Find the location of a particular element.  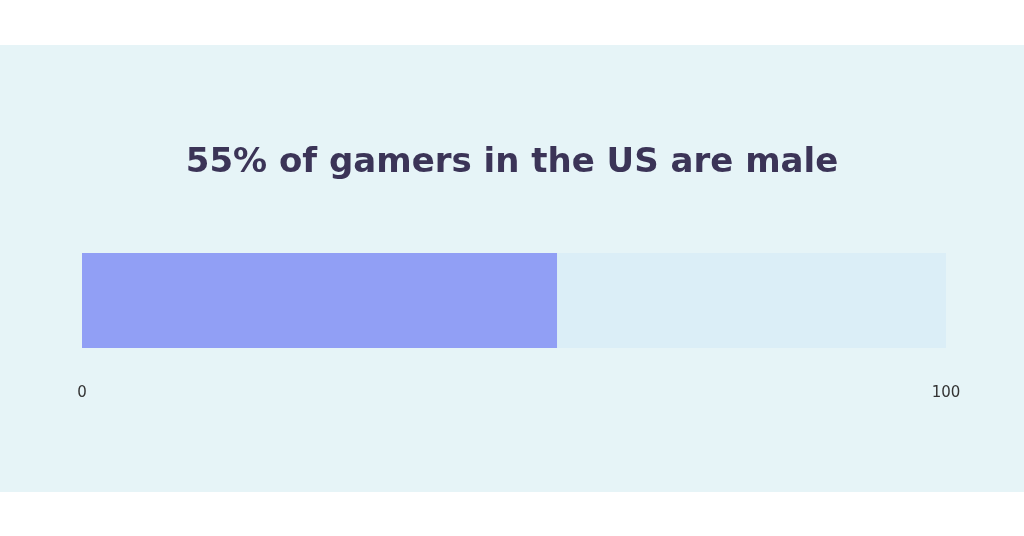

chart-title: 55% of gamers in the US are male is located at coordinates (512, 160).